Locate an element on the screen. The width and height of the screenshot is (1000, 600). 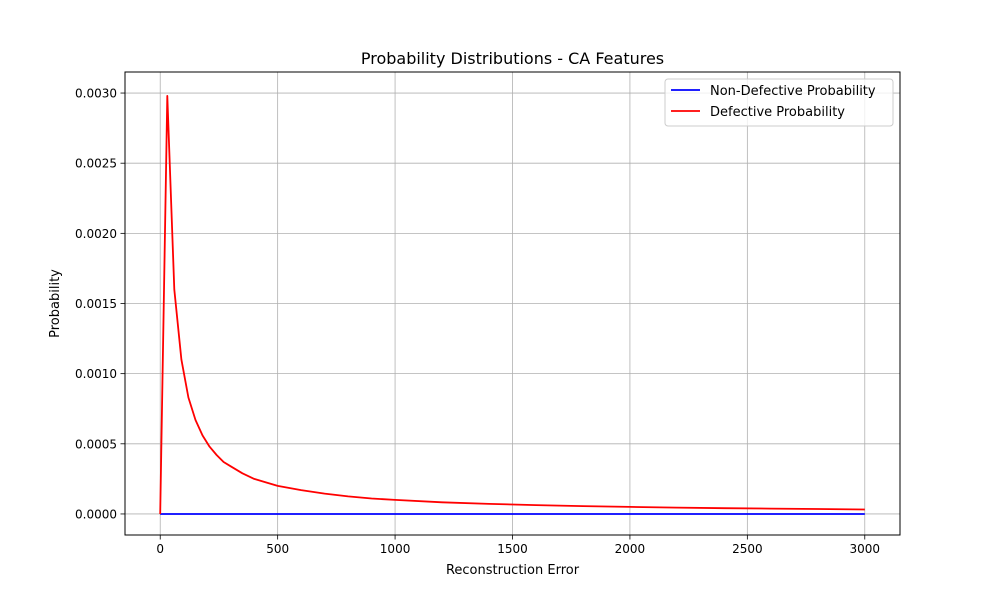
y-tick-label: 0.0015 is located at coordinates (96, 304).